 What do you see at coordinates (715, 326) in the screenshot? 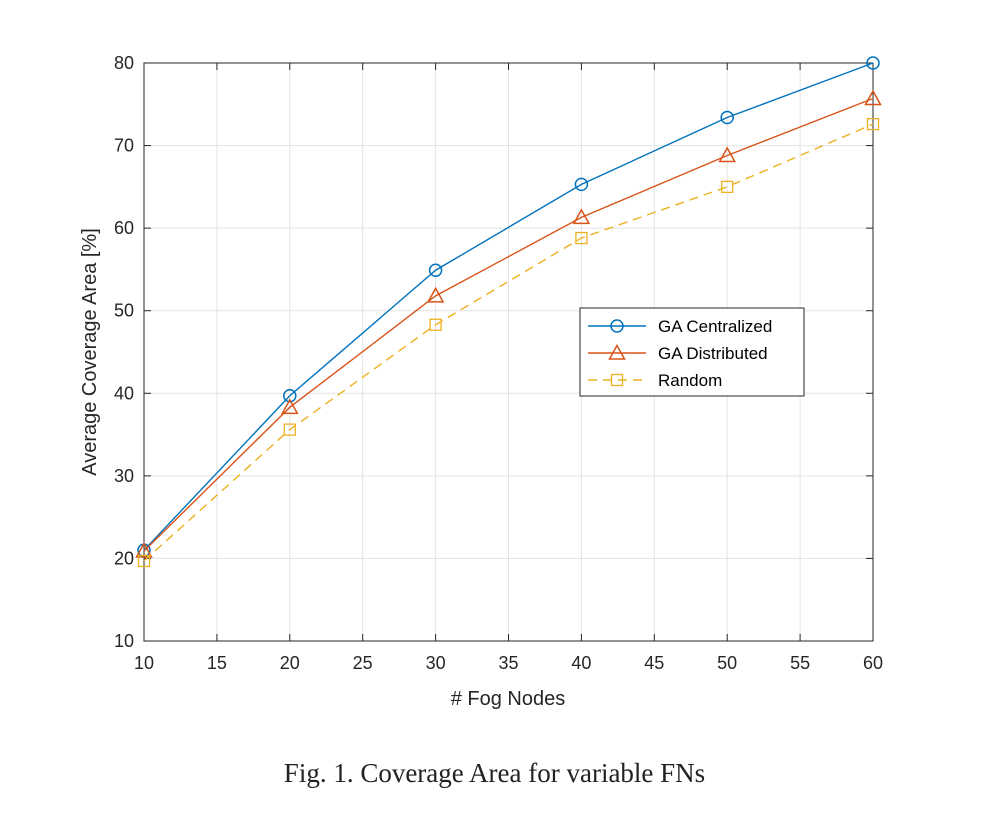
I see `legend-label: GA Centralized` at bounding box center [715, 326].